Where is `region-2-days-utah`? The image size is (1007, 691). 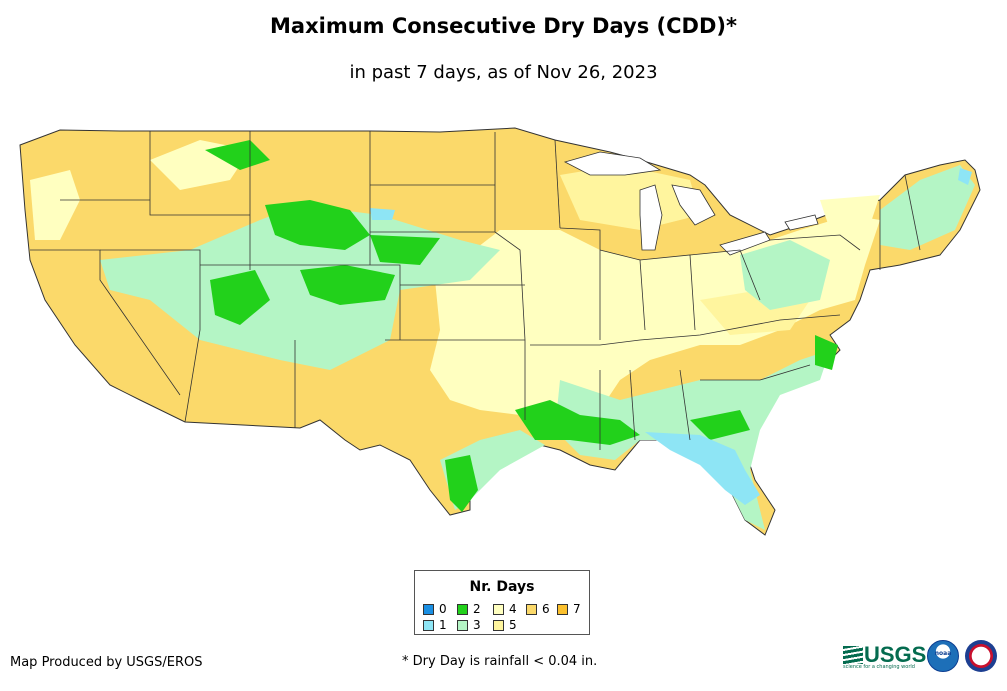
region-2-days-utah is located at coordinates (240, 297).